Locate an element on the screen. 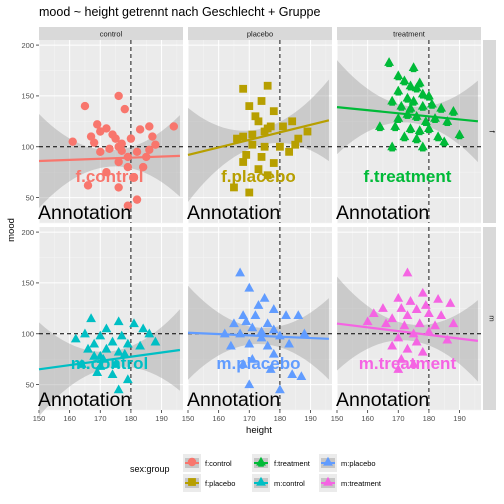  facet-strip-label: f is located at coordinates (492, 131).